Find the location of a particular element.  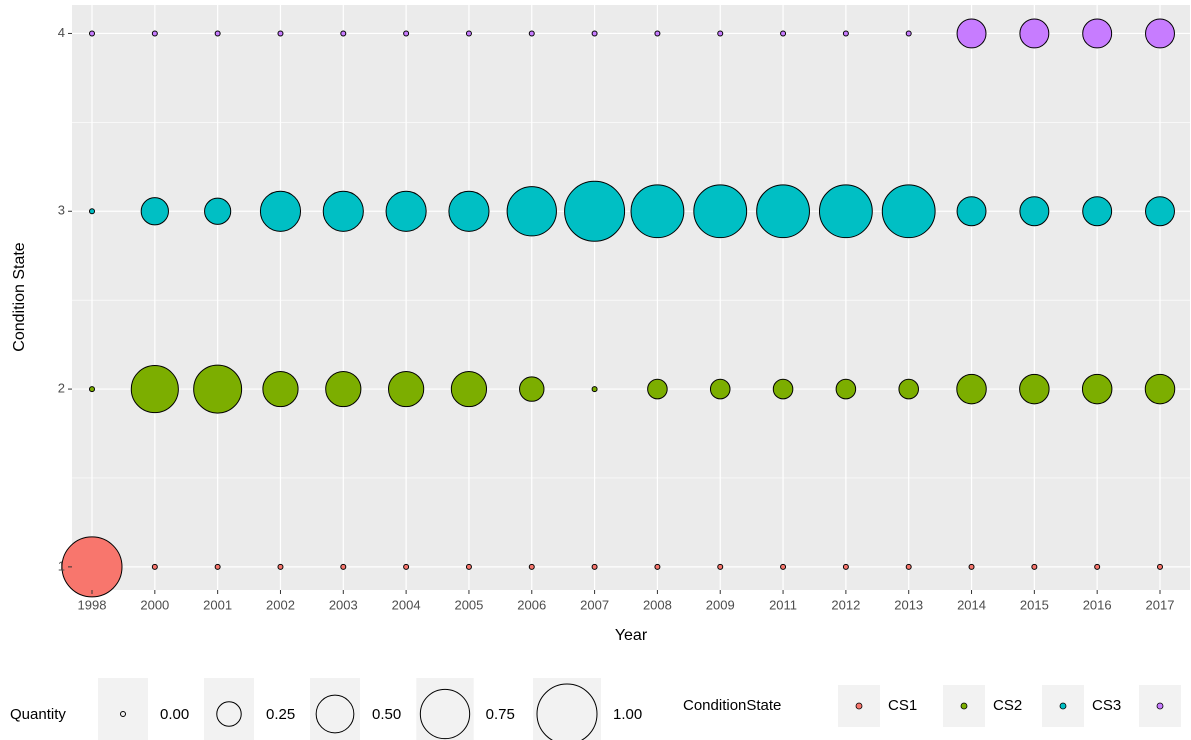

legend-label: CS2 is located at coordinates (1007, 705).